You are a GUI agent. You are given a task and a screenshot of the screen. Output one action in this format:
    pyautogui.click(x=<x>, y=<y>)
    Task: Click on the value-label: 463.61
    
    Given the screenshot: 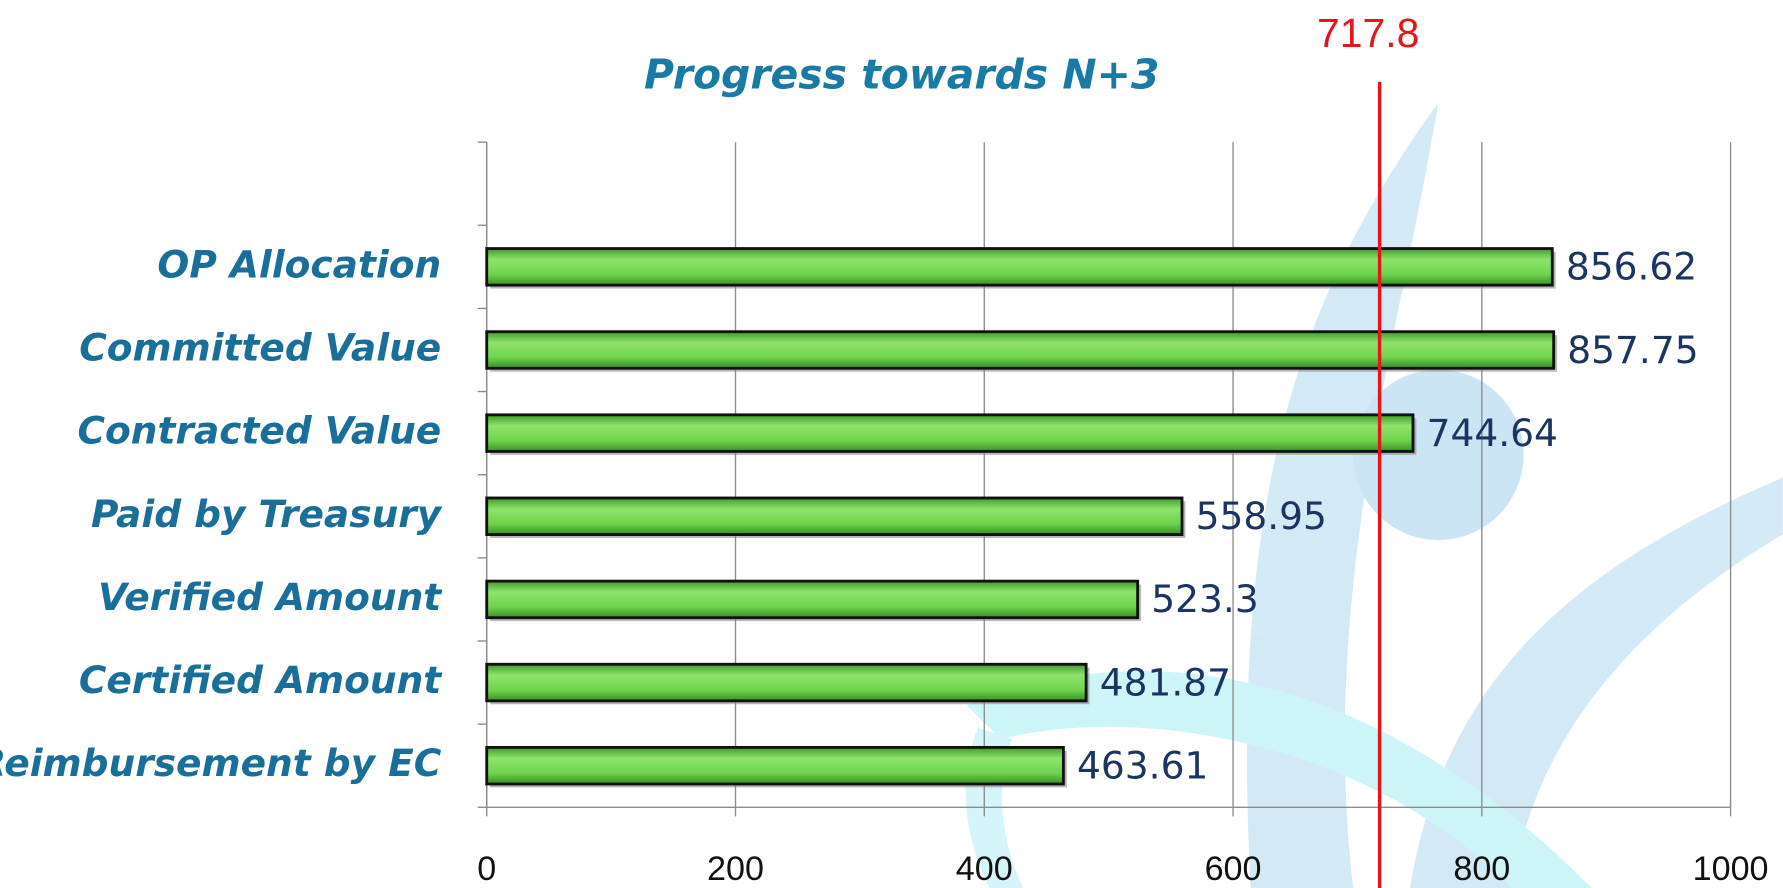 What is the action you would take?
    pyautogui.click(x=1142, y=765)
    